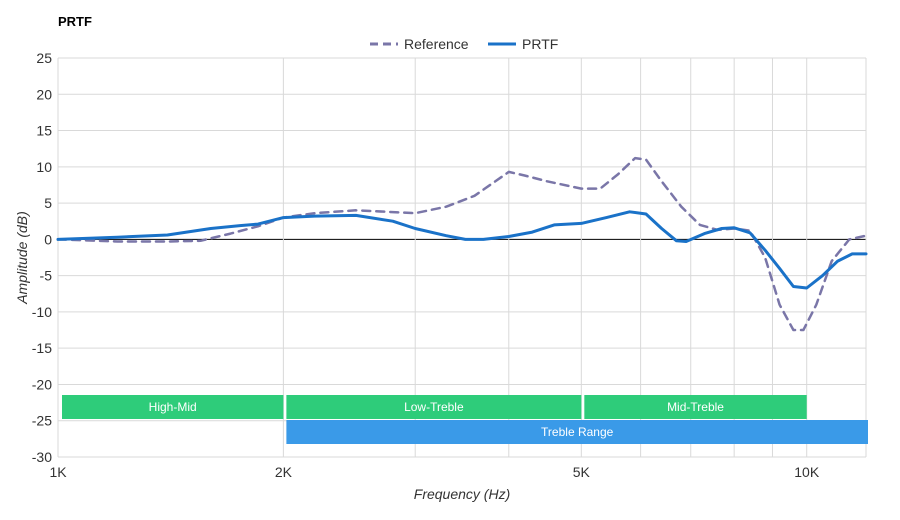 This screenshot has width=900, height=520. I want to click on series-prtf-line, so click(462, 250).